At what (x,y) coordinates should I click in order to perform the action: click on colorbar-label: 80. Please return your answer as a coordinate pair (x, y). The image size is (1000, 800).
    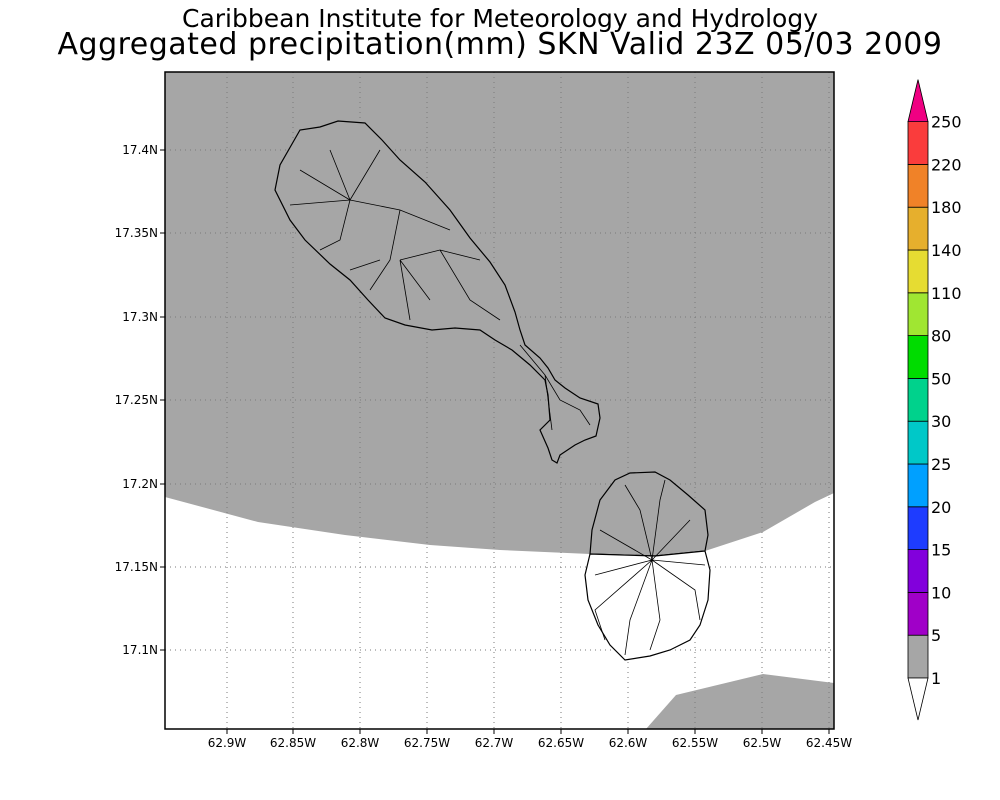
    Looking at the image, I should click on (941, 336).